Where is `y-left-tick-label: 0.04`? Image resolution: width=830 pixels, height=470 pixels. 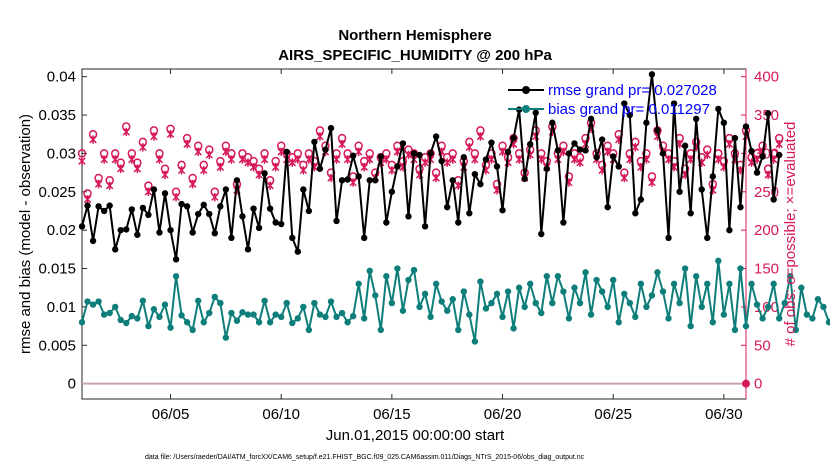
y-left-tick-label: 0.04 is located at coordinates (61, 77).